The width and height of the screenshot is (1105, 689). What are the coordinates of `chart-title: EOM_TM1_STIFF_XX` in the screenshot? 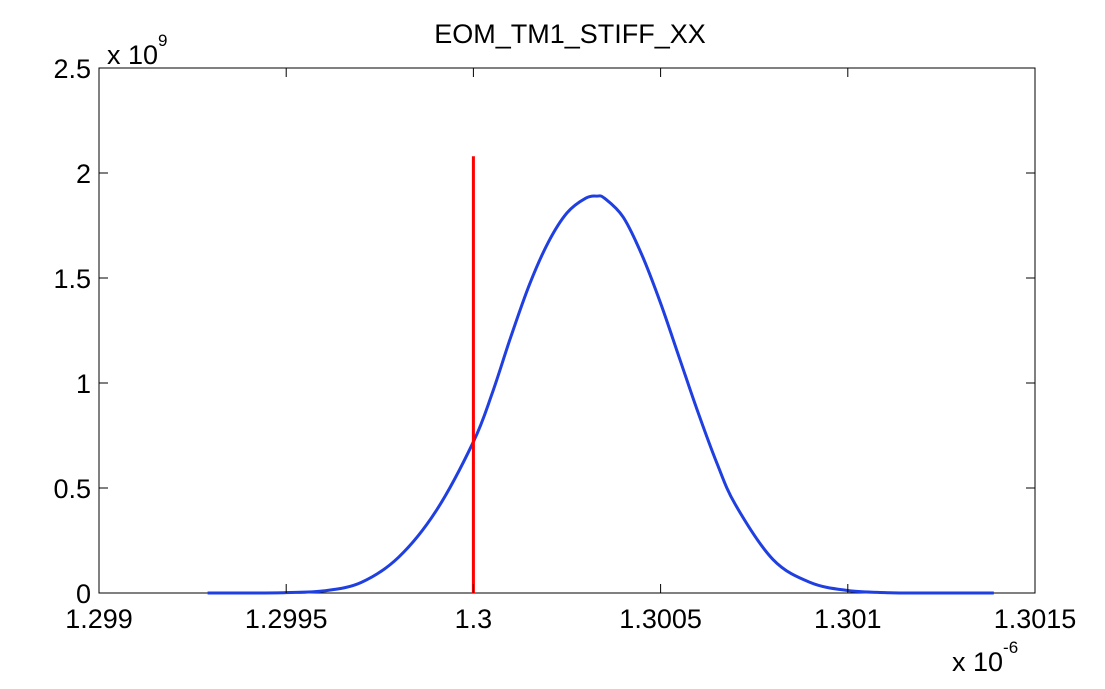 It's located at (570, 34).